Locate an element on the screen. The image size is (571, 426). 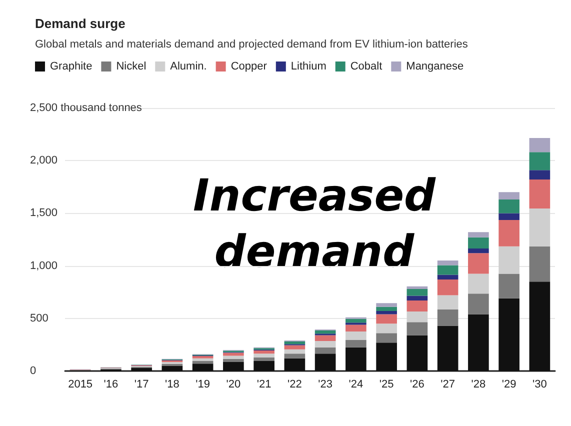
legend-label: Cobalt is located at coordinates (366, 66).